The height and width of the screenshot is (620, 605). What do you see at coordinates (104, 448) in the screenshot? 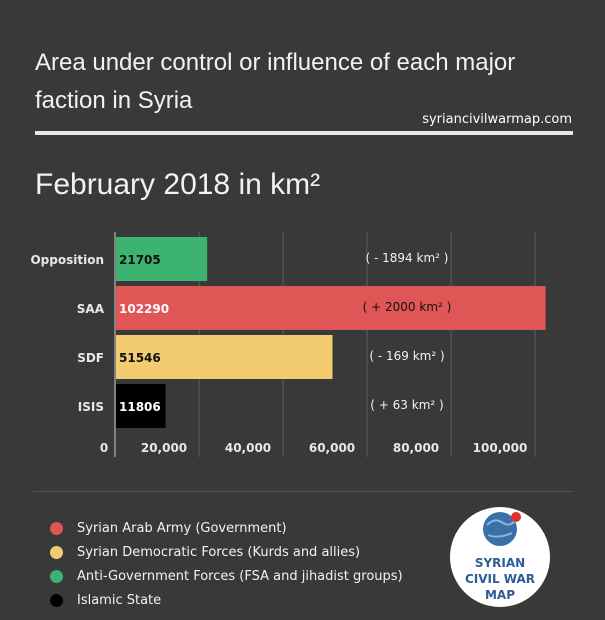
I see `x-tick-label: 0` at bounding box center [104, 448].